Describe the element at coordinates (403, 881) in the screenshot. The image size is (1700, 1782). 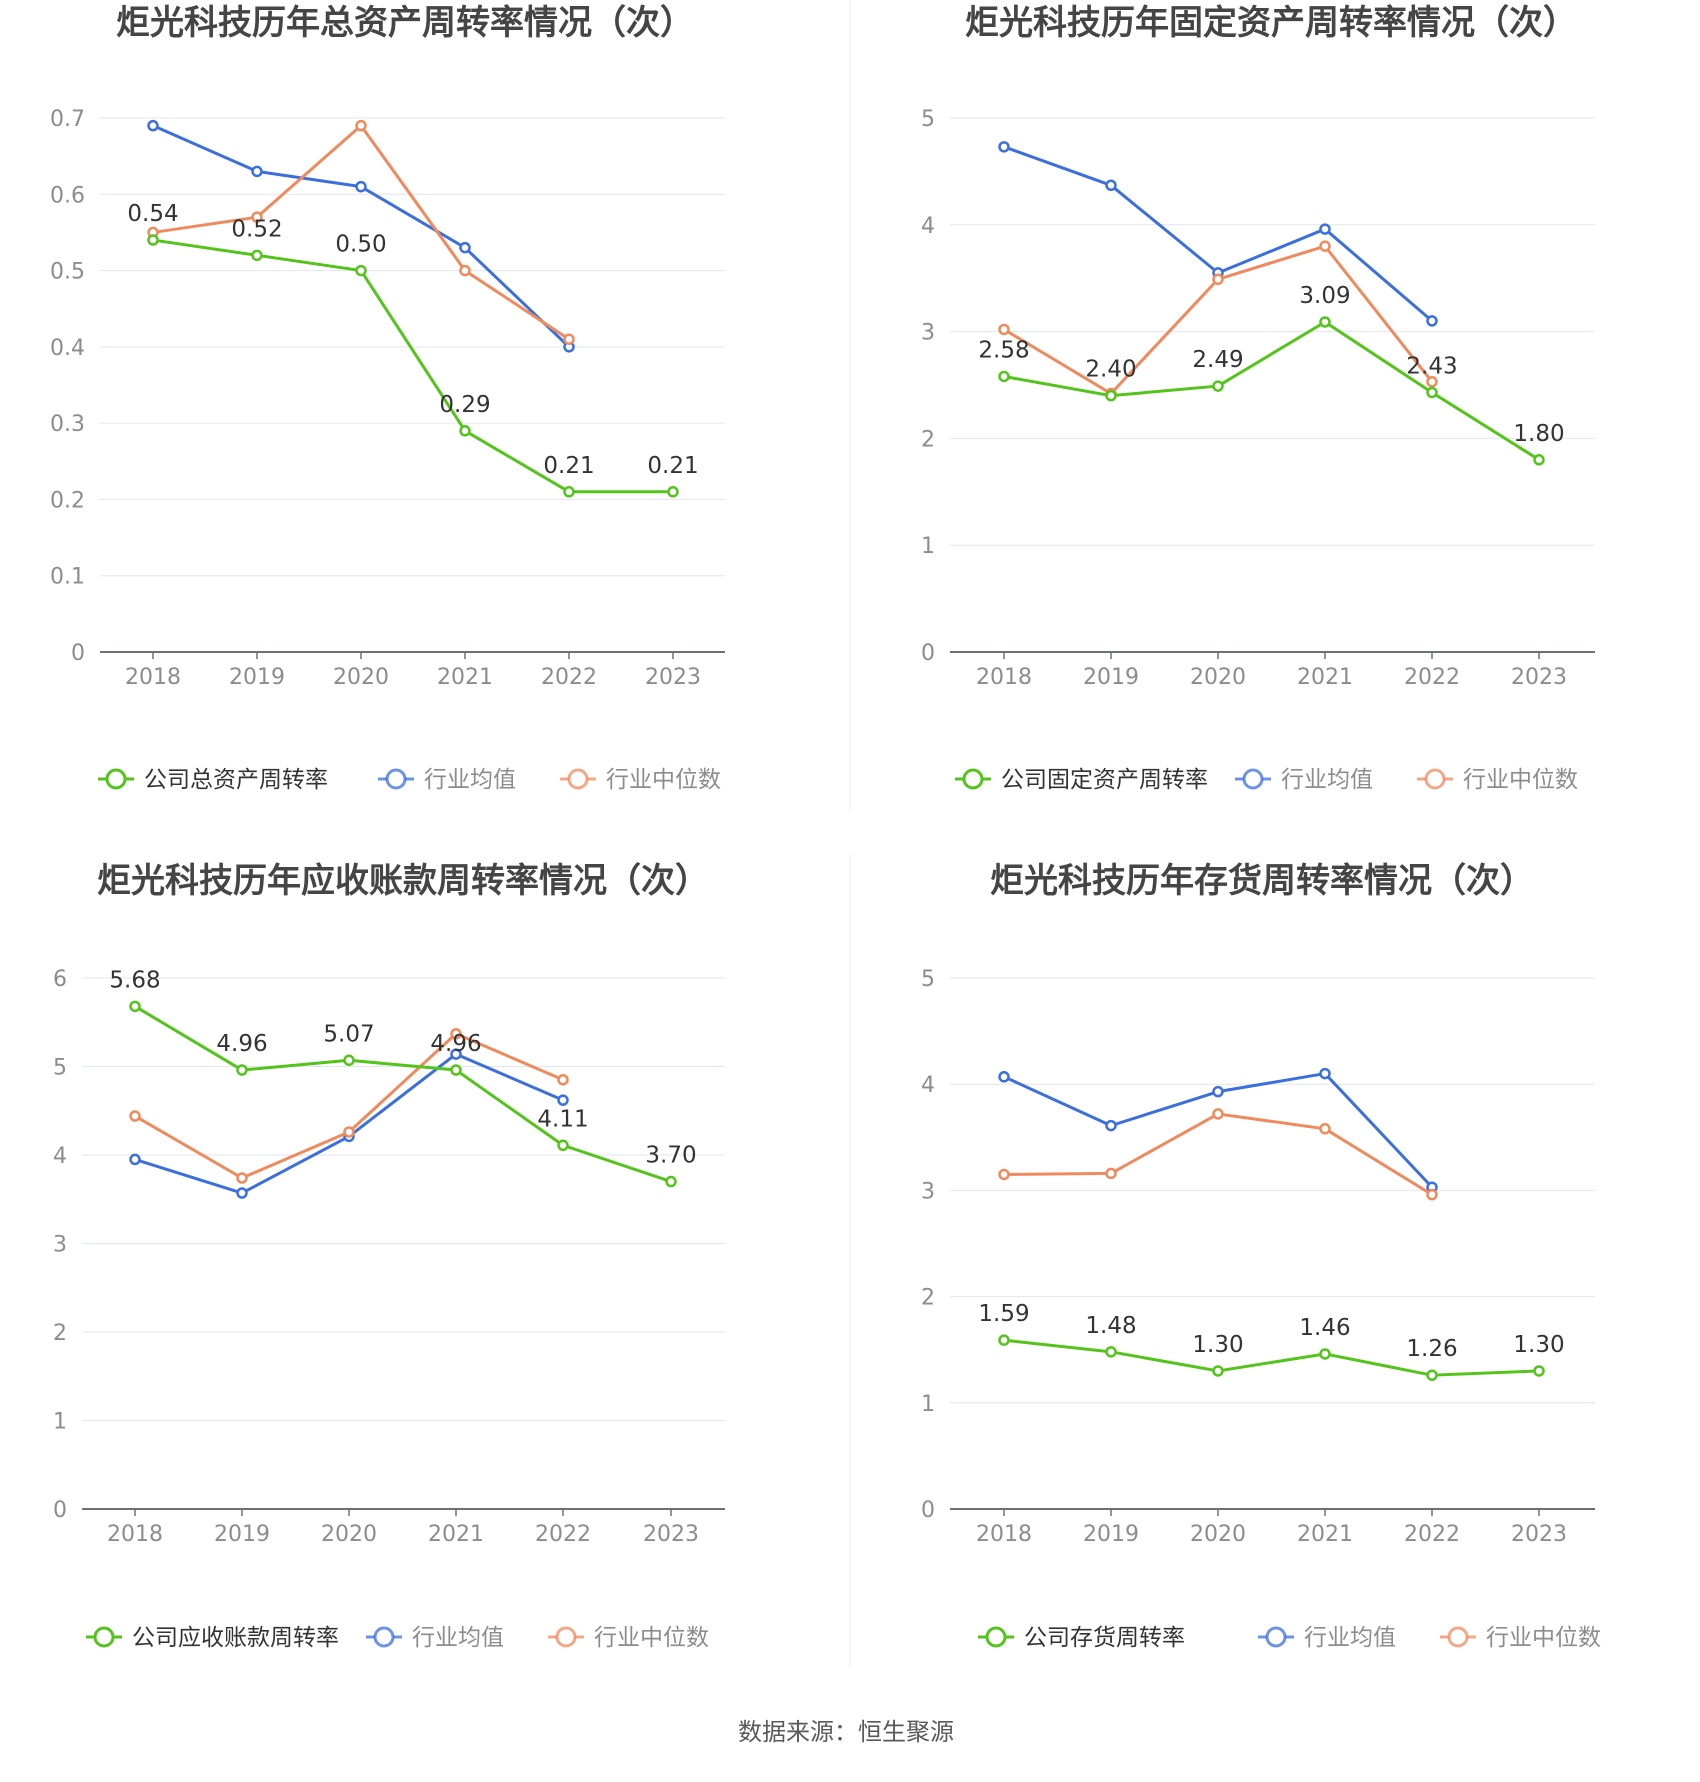
I see `chart-title: 炬光科技历年应收账款周转率情况（次）` at that location.